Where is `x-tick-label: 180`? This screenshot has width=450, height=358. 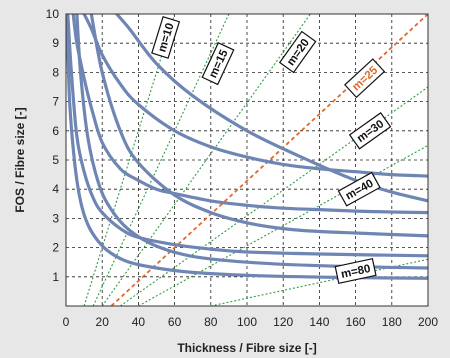
x-tick-label: 180 is located at coordinates (392, 322).